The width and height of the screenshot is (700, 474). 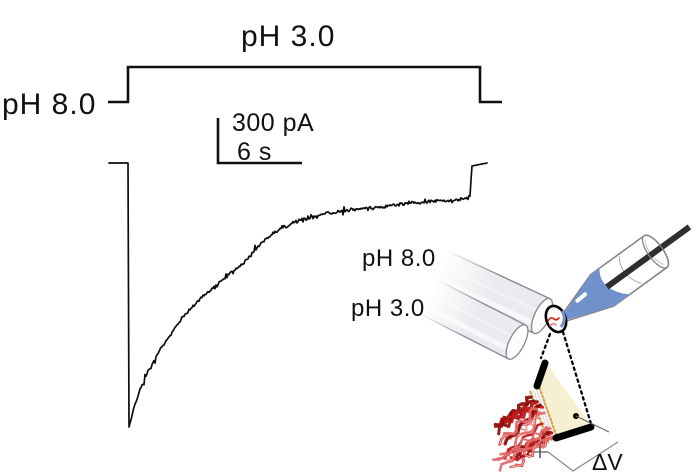 I want to click on tip-protein-mini, so click(x=553, y=319).